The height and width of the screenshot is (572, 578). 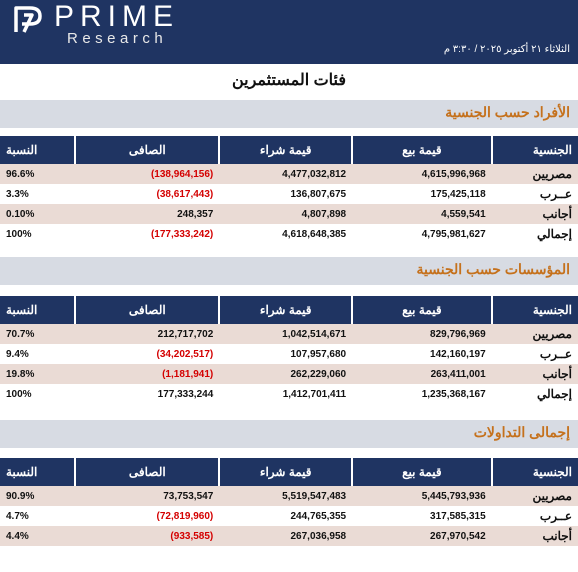 I want to click on cell-buy-value: 267,036,958, so click(x=286, y=536).